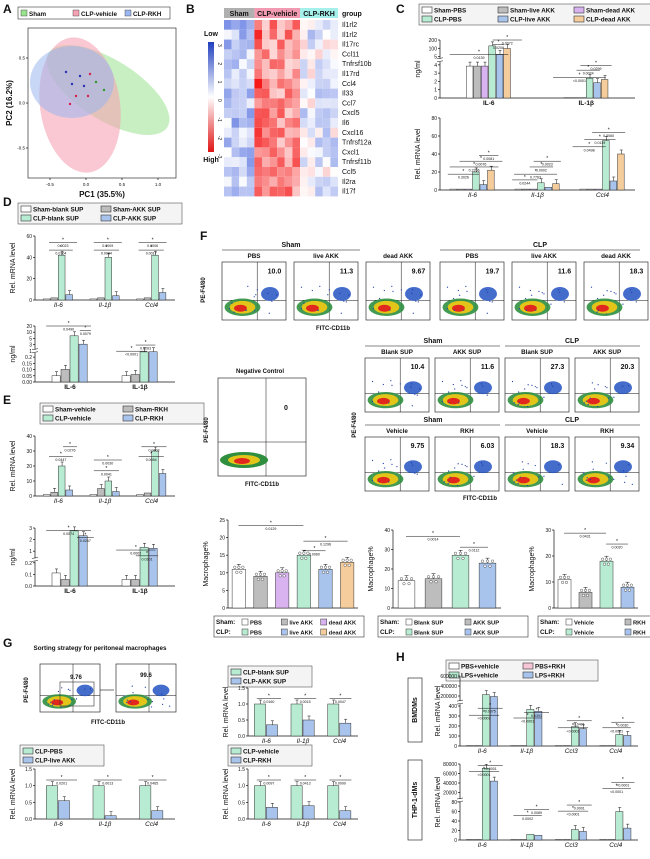 The width and height of the screenshot is (650, 859). I want to click on y-tick-label: 15, so click(222, 556).